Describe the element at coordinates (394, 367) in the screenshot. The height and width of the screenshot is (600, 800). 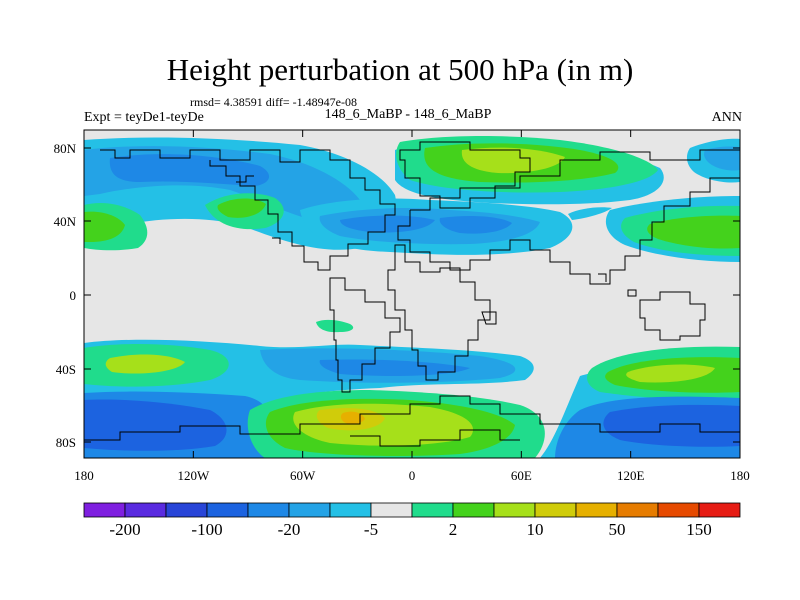
I see `lat40s-core-midblue` at that location.